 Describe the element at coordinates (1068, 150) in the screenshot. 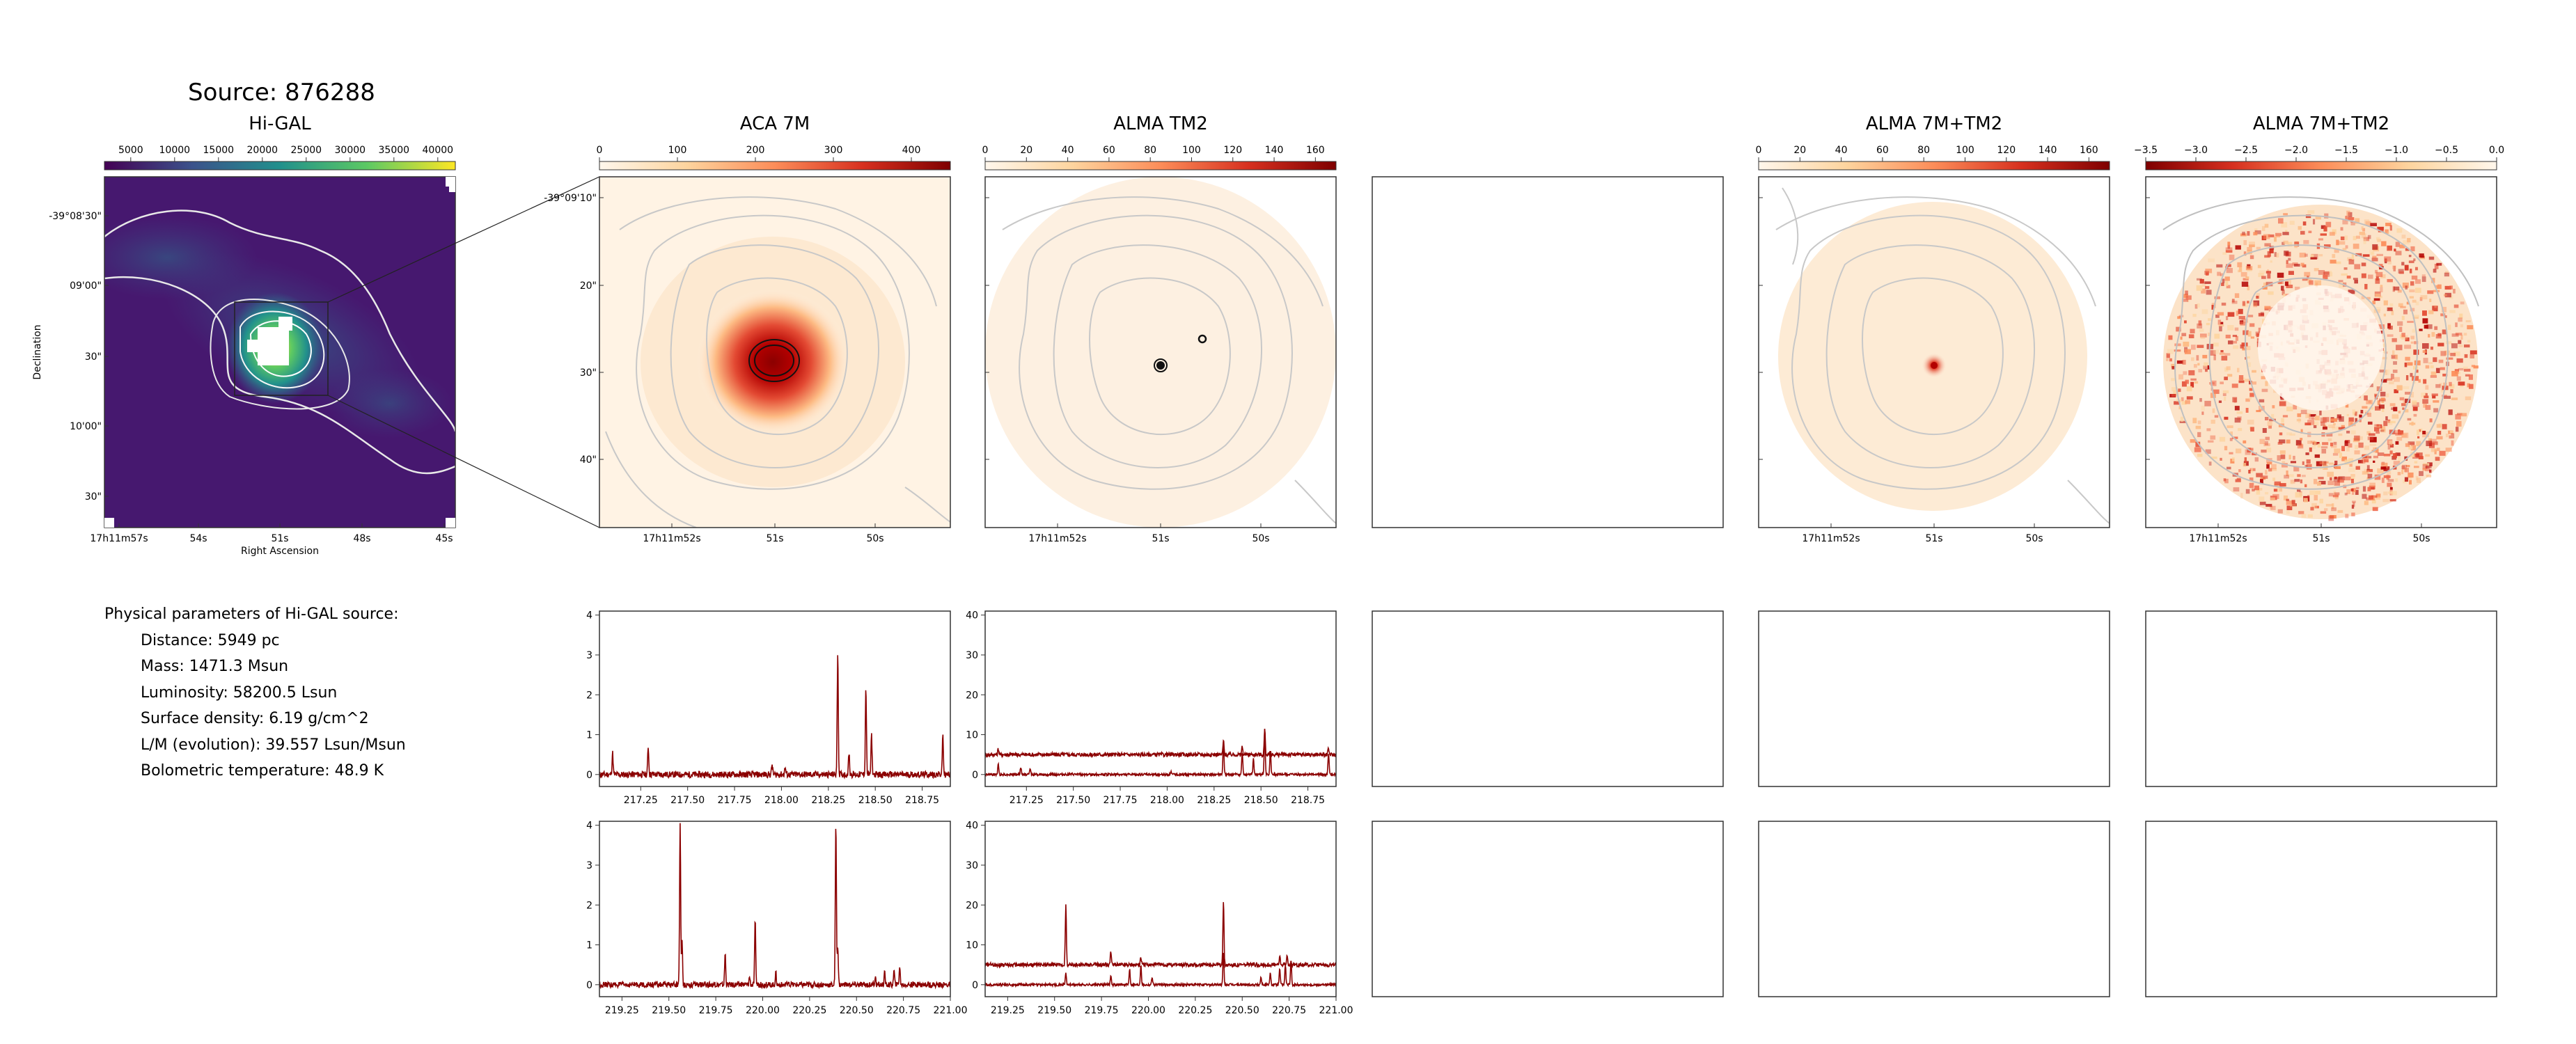

I see `colorbar-tick-label: 40` at that location.